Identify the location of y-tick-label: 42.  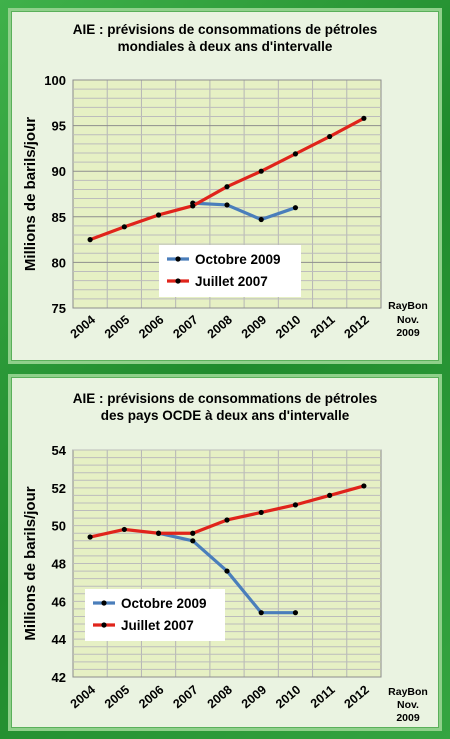
(59, 677).